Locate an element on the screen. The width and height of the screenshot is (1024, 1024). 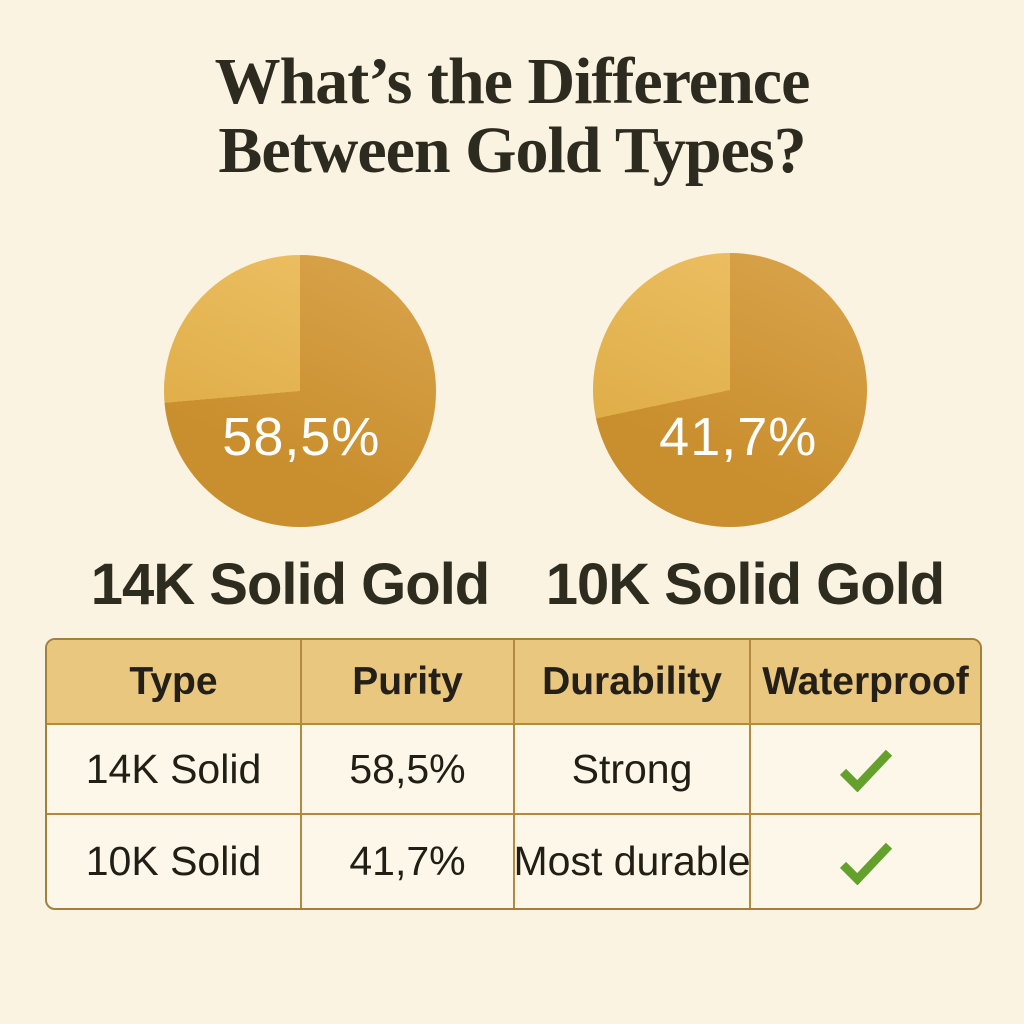
pie-percentage-label-10k: 41,7% is located at coordinates (738, 436).